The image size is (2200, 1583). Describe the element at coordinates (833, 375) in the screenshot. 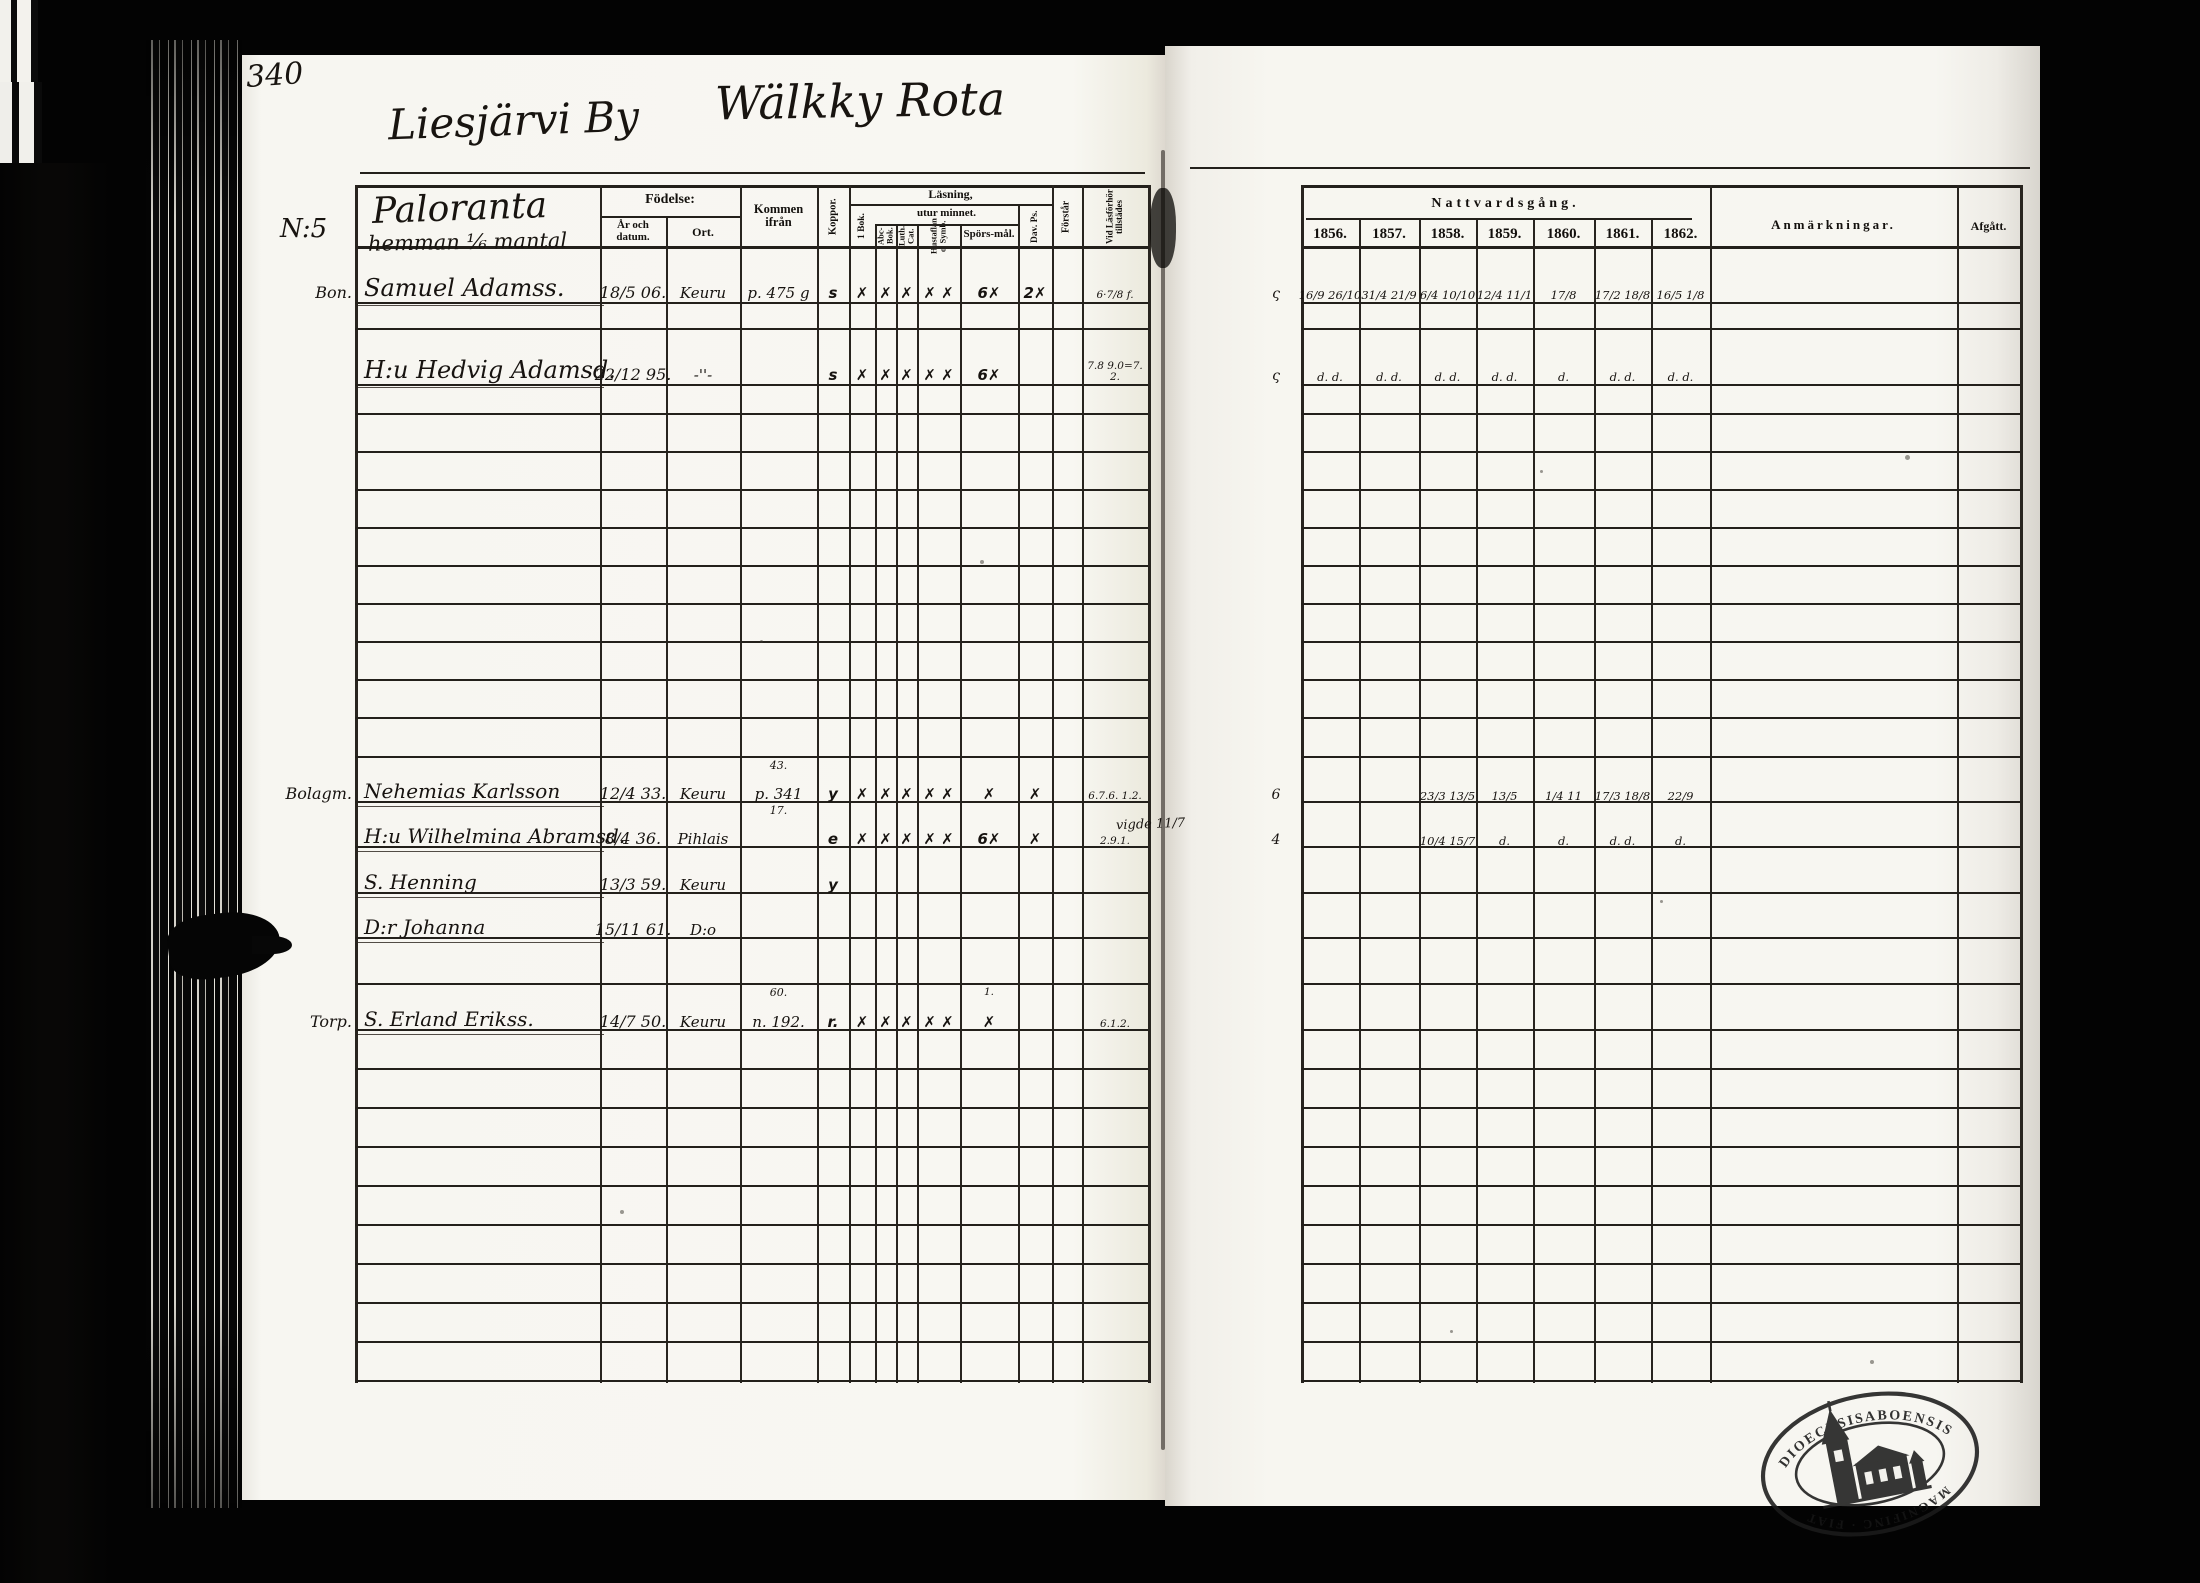

I see `koppor-mark: s` at that location.